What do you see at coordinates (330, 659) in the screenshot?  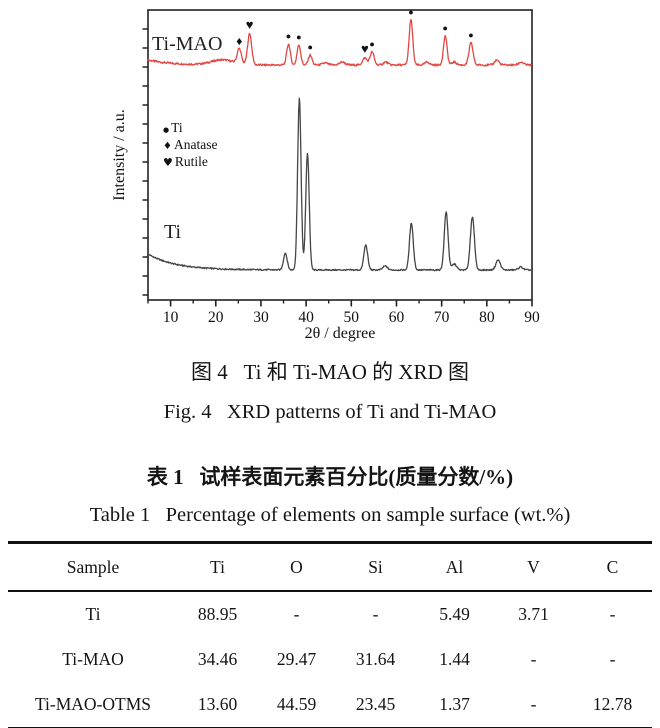 I see `table-row-ti-mao: Ti-MAO 34.46 29.47 31.64 1.44 - -` at bounding box center [330, 659].